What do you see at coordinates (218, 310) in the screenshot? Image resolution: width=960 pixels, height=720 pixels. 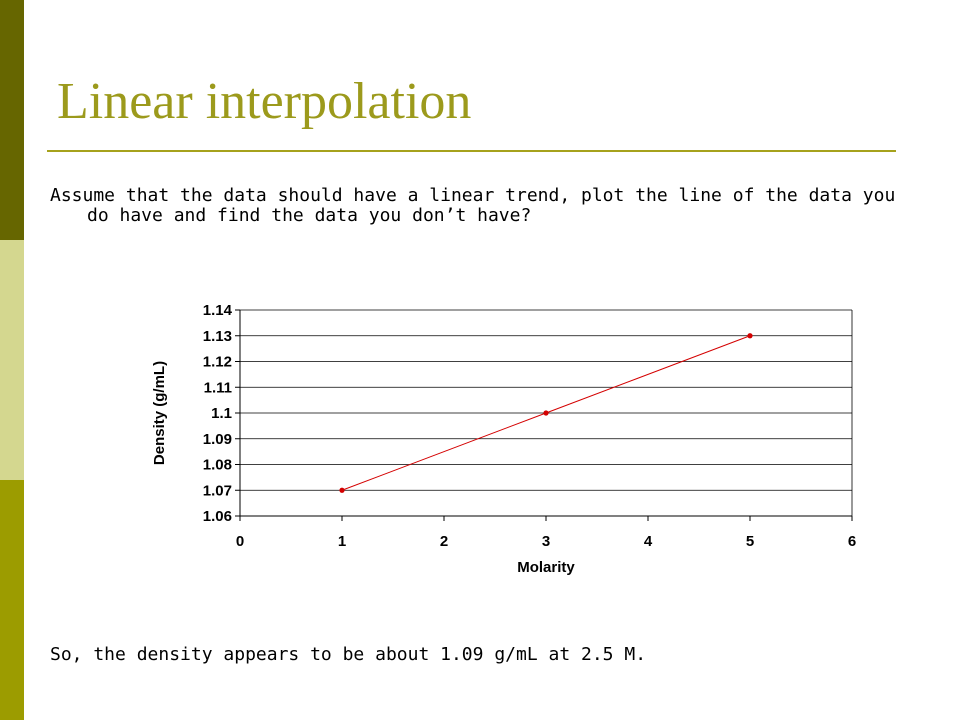 I see `y-tick-label: 1.14` at bounding box center [218, 310].